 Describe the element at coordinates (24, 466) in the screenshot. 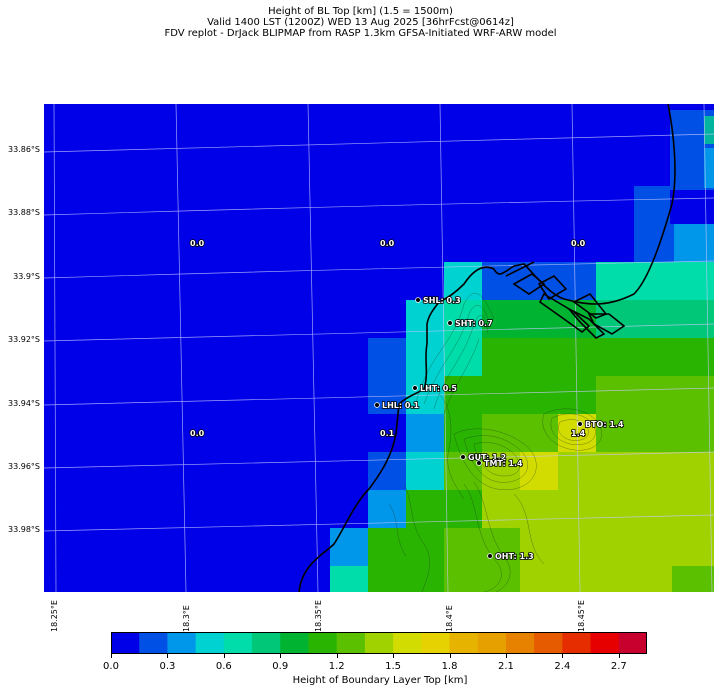

I see `lat-label: 33.96°S` at that location.